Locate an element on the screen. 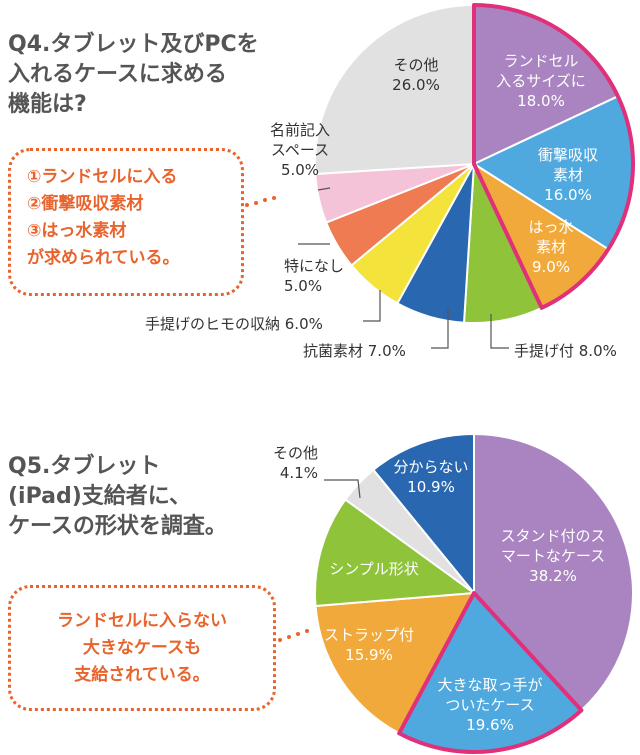  slice-label-特になし: 特になし 5.0% is located at coordinates (314, 276).